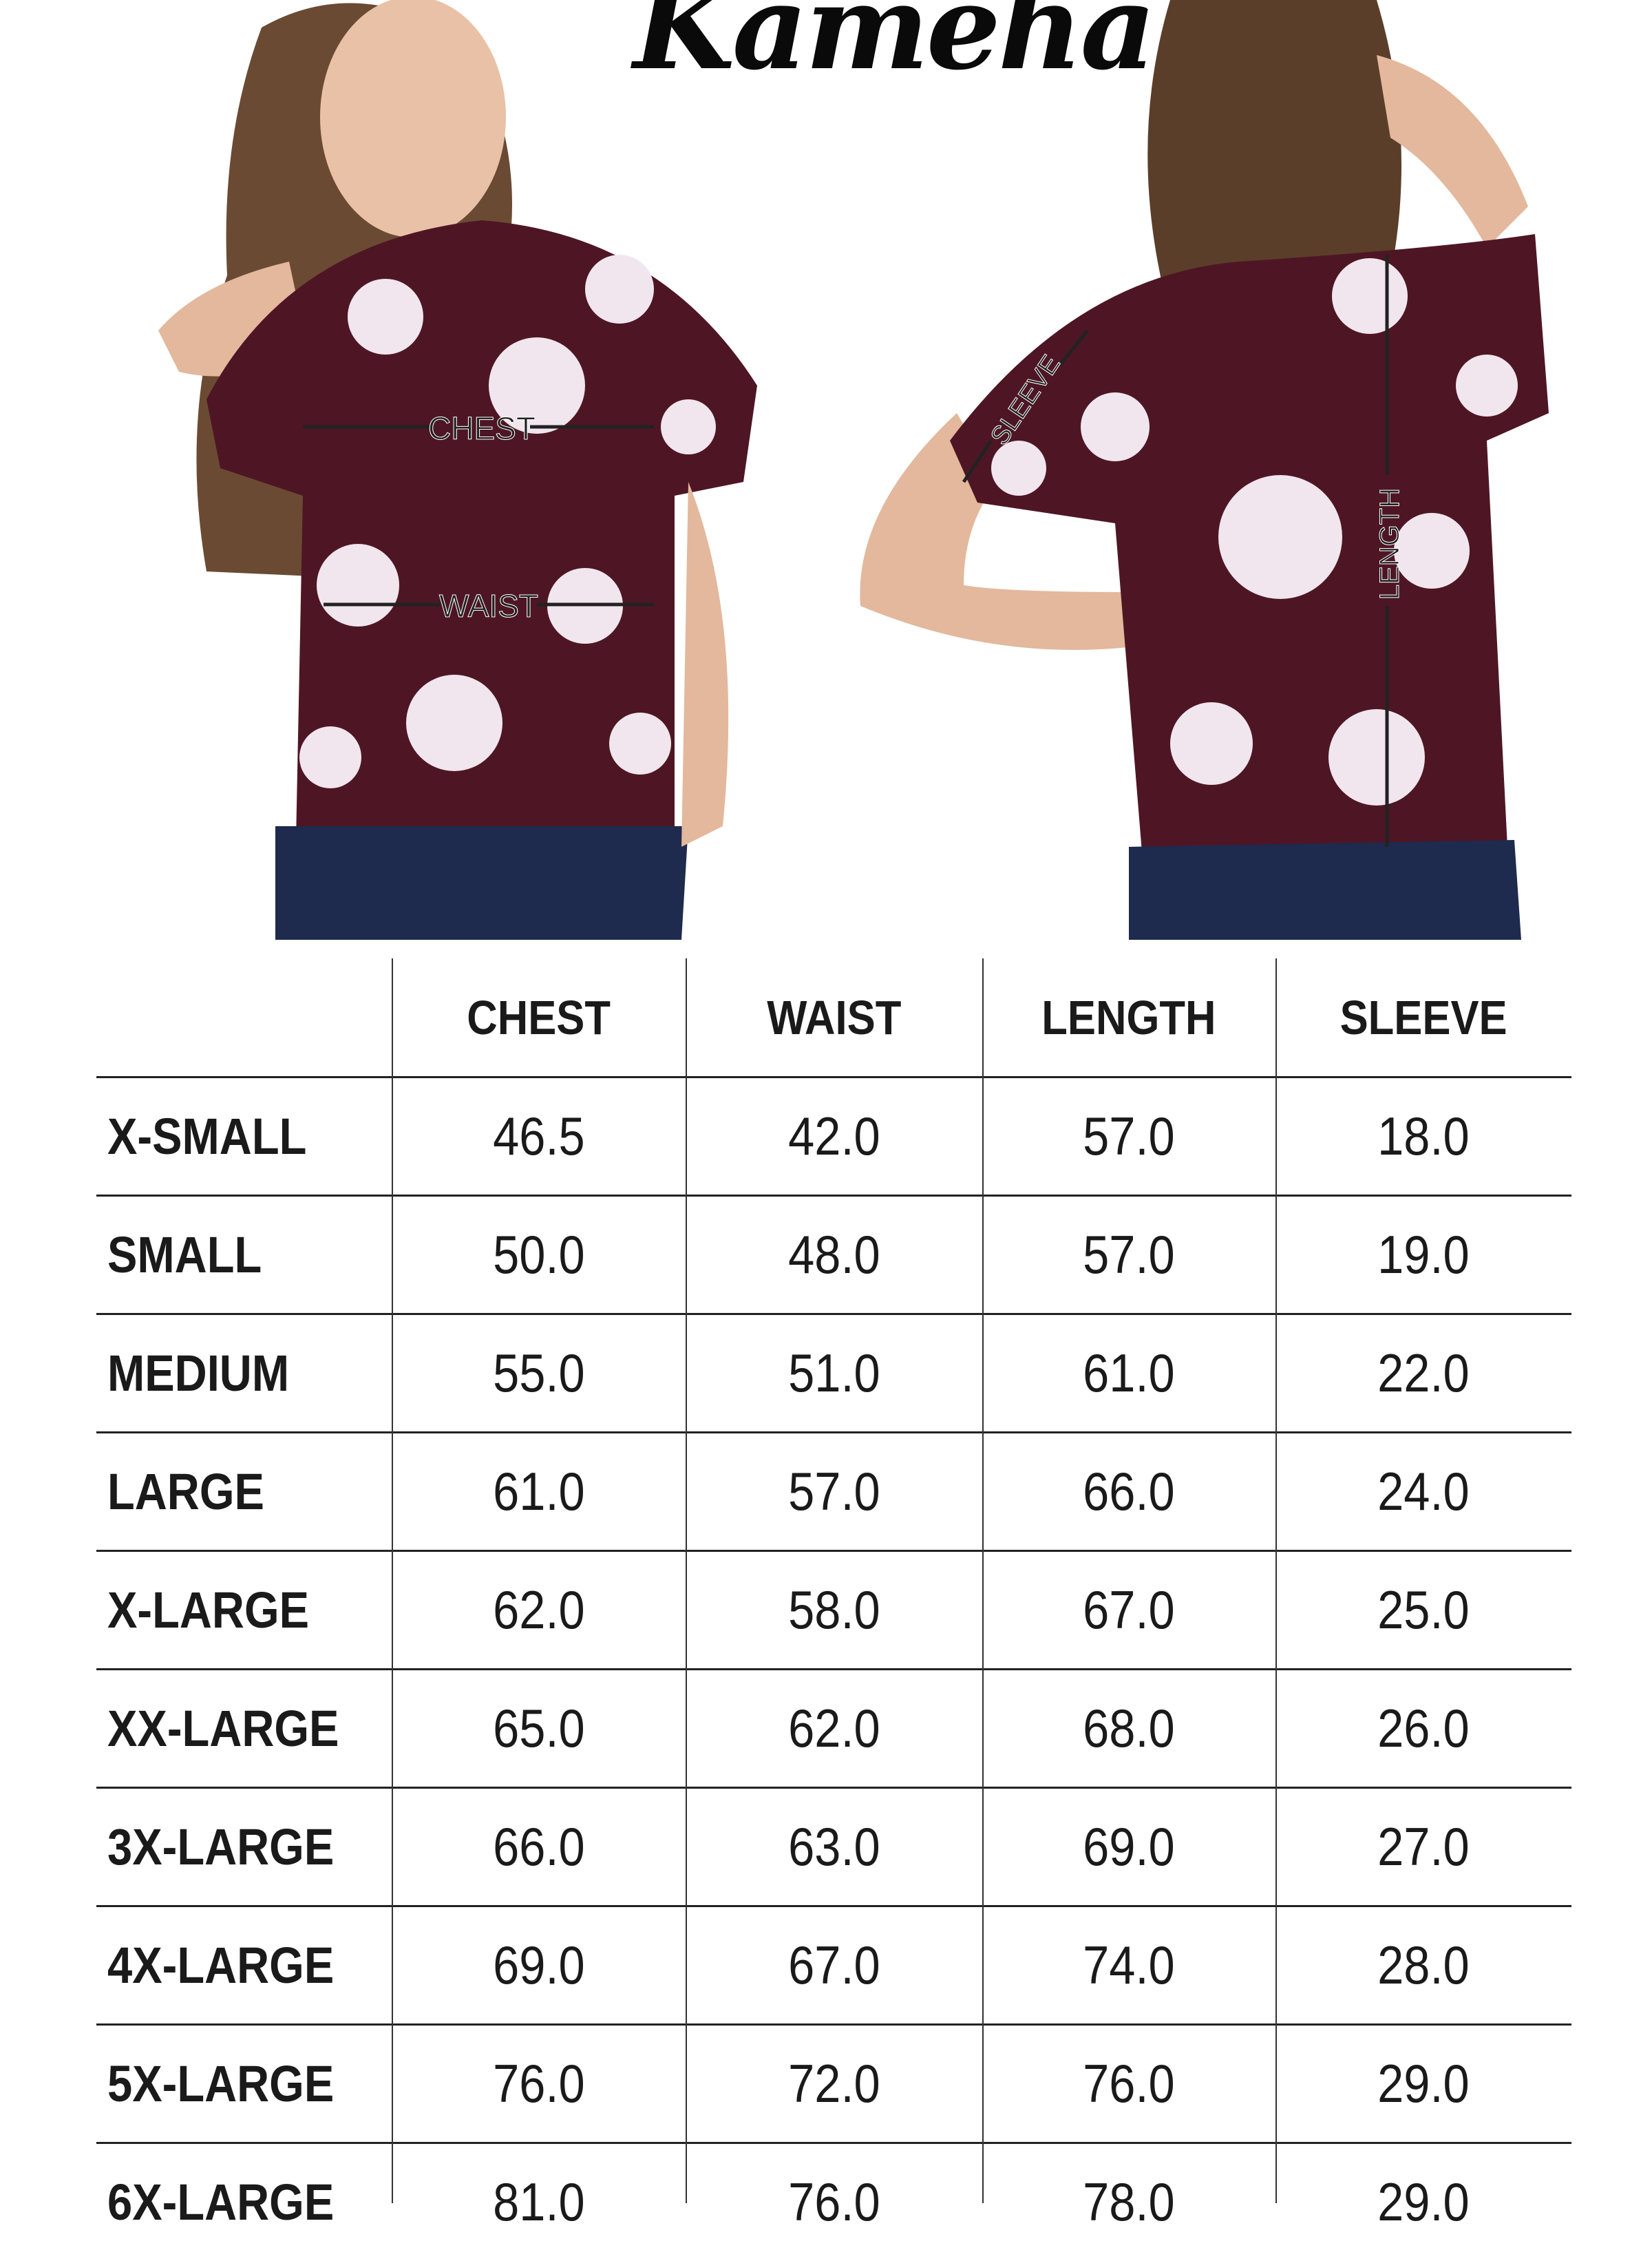  I want to click on size-label: MEDIUM, so click(250, 1373).